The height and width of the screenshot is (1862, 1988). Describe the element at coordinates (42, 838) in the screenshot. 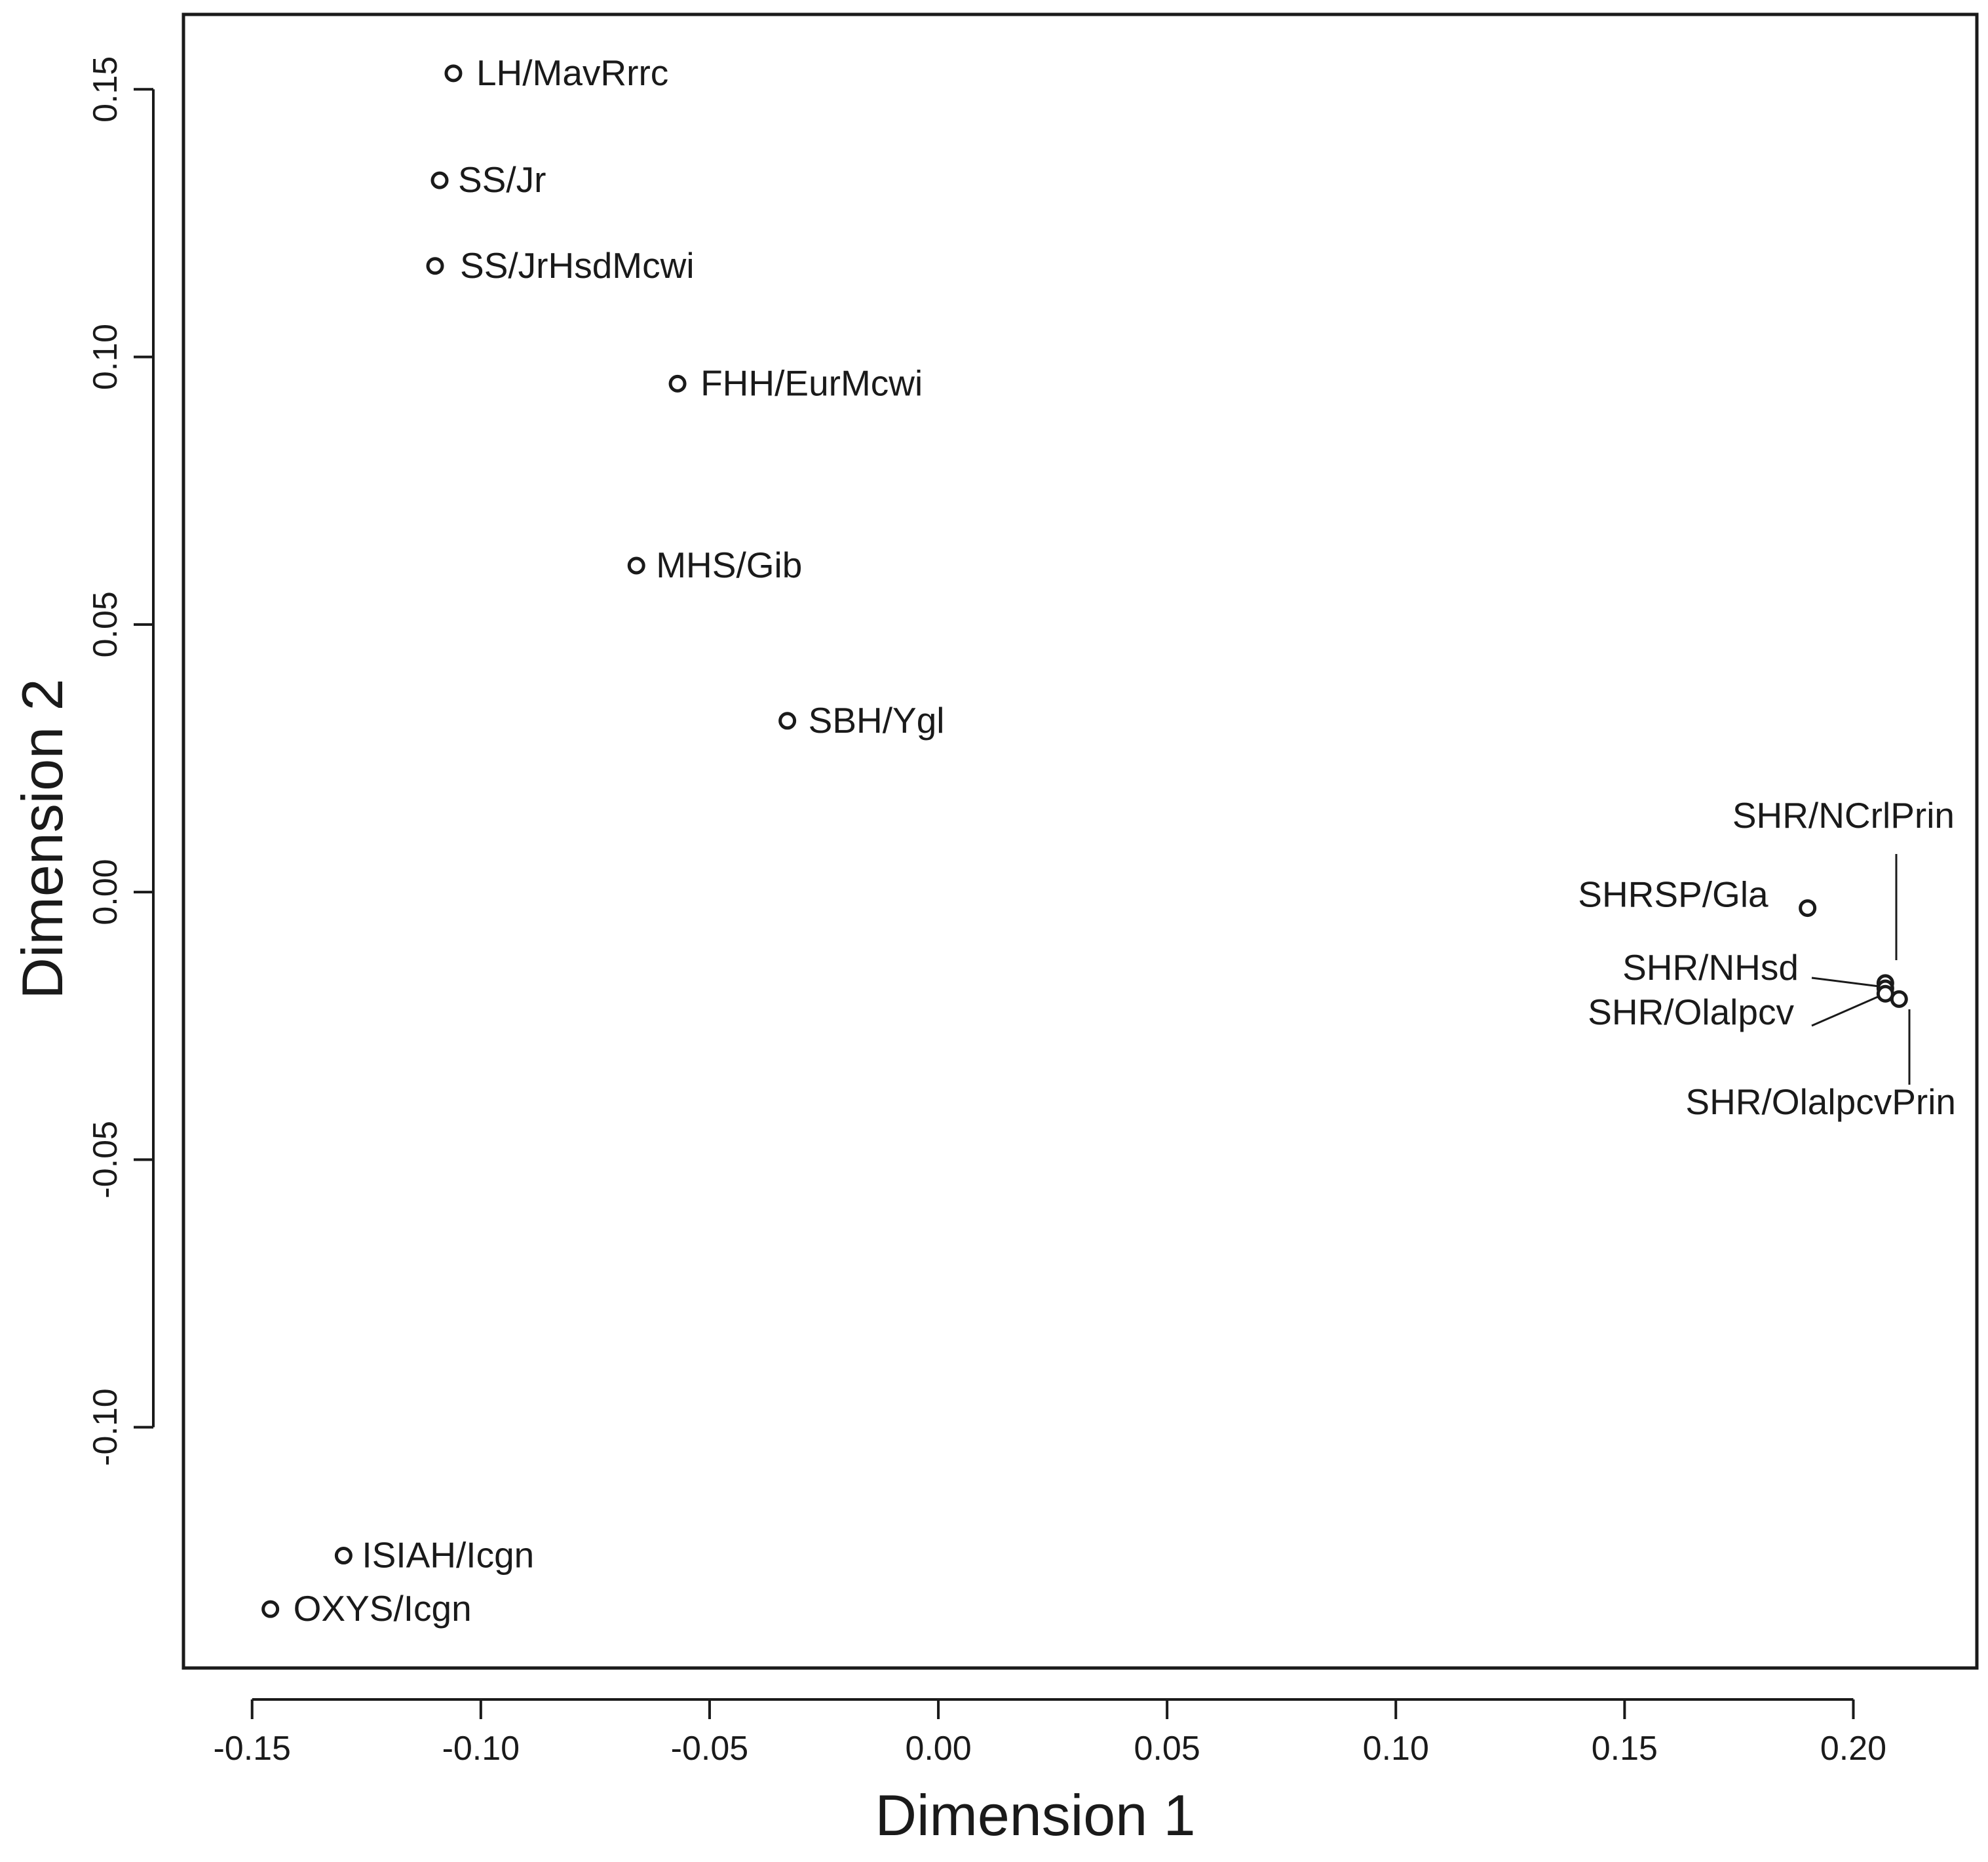

I see `y-axis-title: Dimension 2` at that location.